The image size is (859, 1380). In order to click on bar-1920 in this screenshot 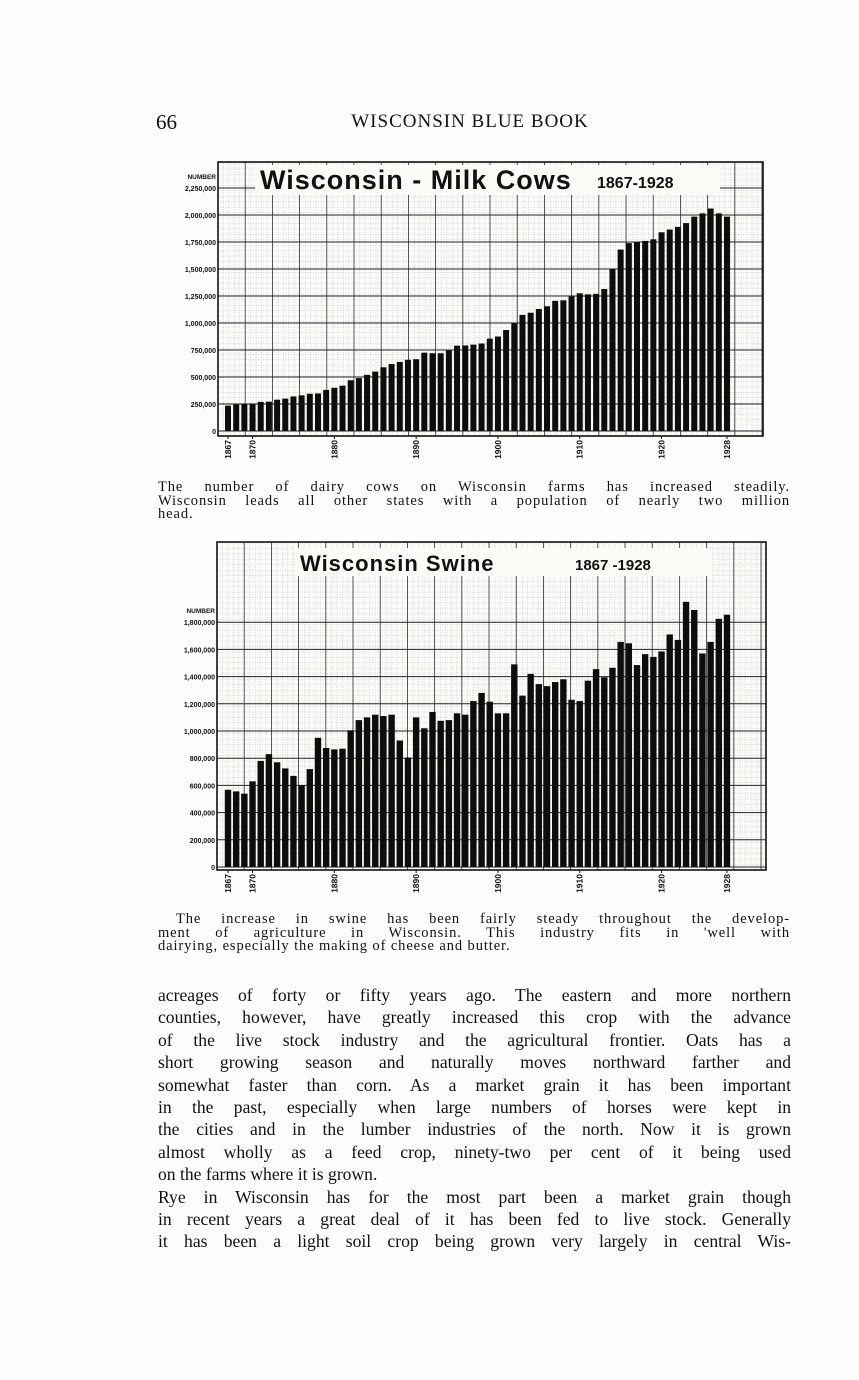, I will do `click(661, 331)`.